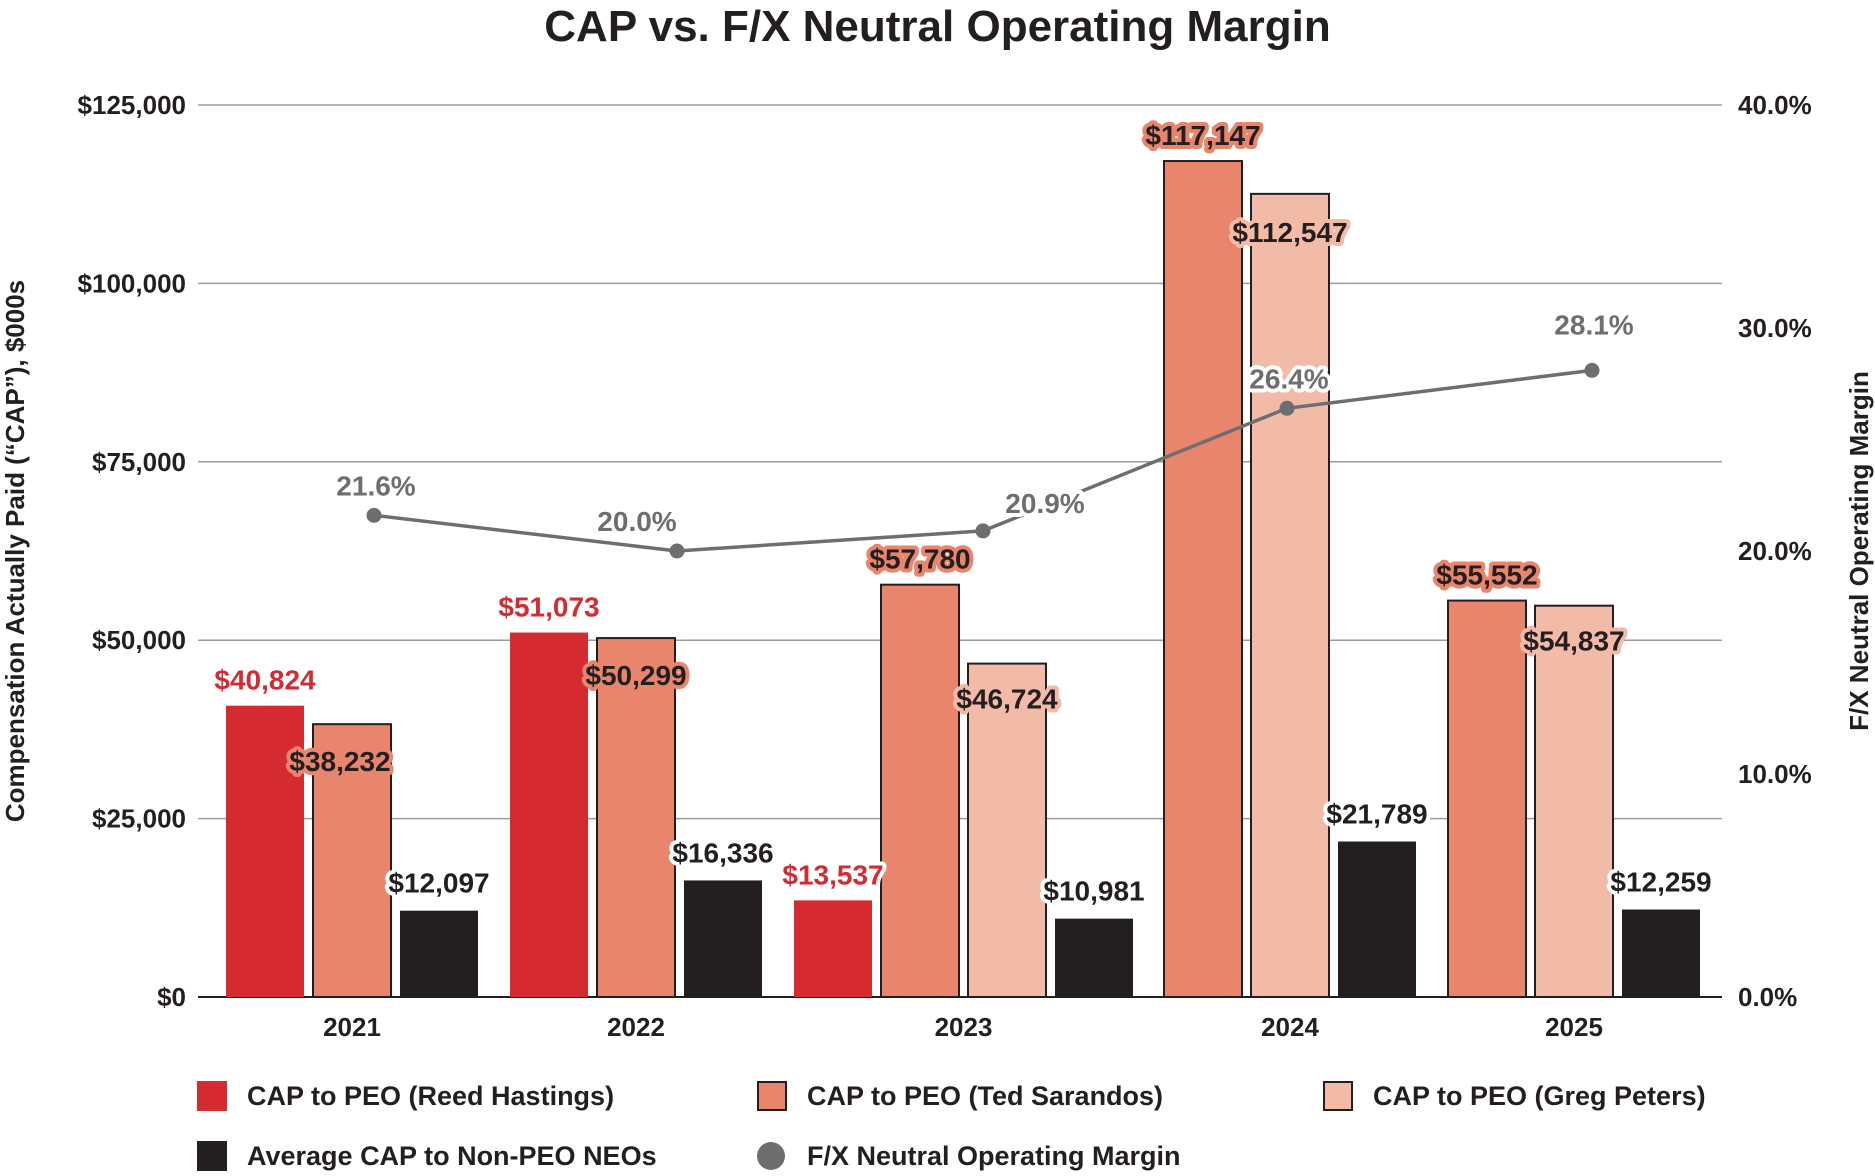 This screenshot has width=1875, height=1176. What do you see at coordinates (139, 819) in the screenshot?
I see `y-tick-label: $25,000` at bounding box center [139, 819].